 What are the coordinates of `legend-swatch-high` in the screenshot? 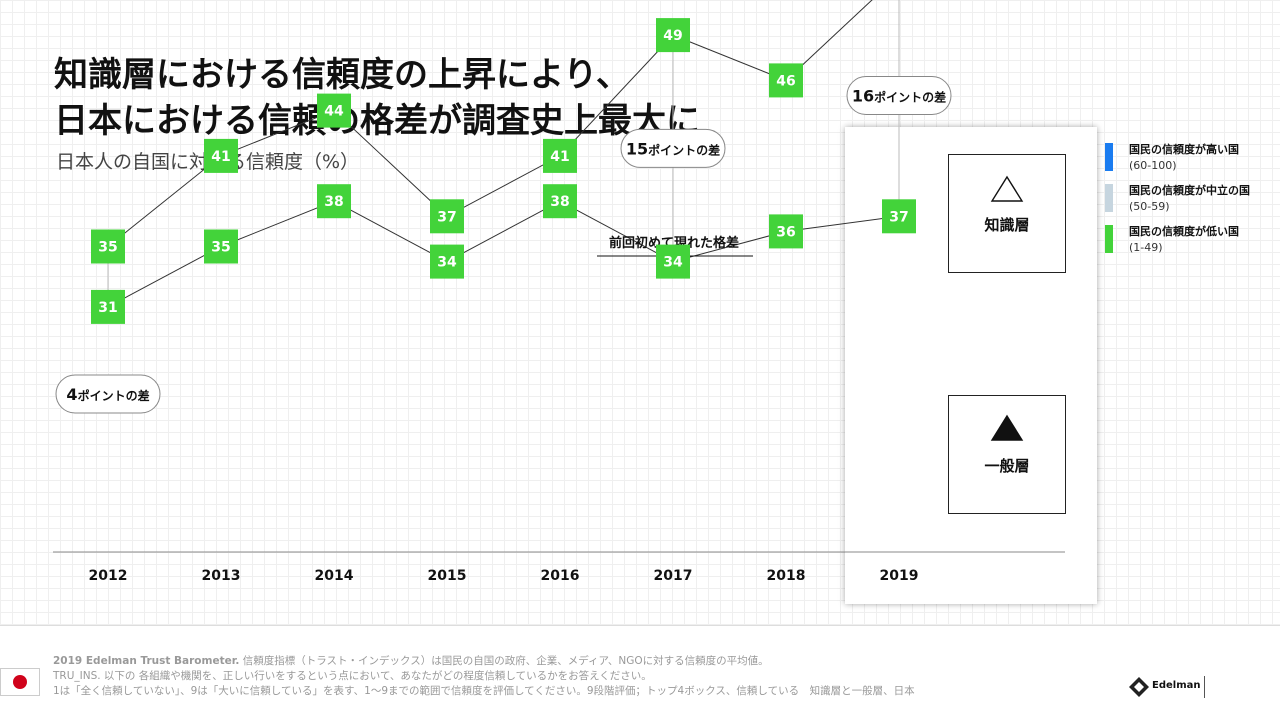 It's located at (1109, 157).